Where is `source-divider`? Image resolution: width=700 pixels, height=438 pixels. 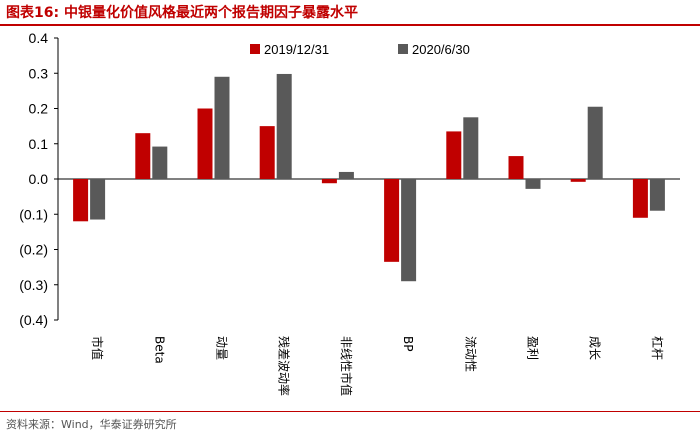 source-divider is located at coordinates (350, 411).